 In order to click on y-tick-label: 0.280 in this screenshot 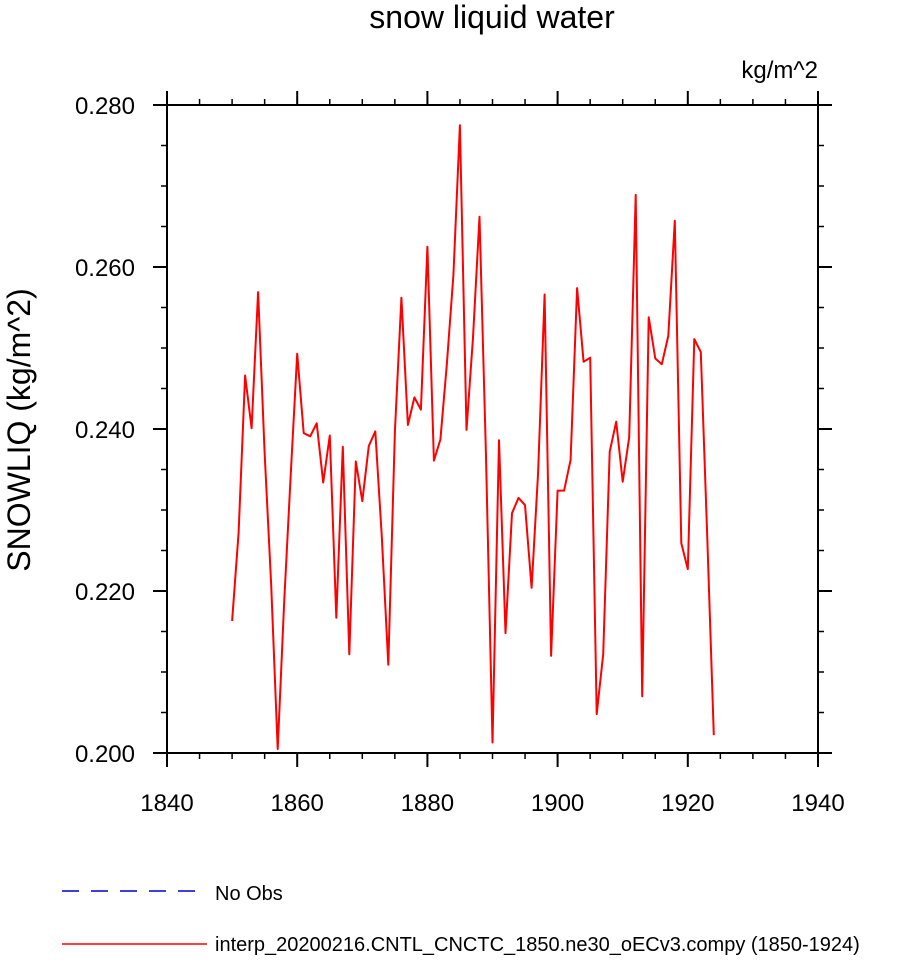, I will do `click(105, 106)`.